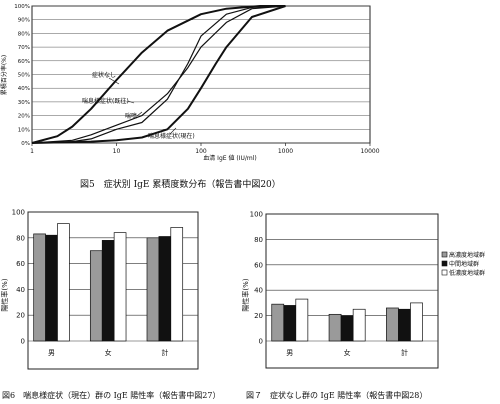  I want to click on fig6-category-labels: 男女計, so click(108, 352).